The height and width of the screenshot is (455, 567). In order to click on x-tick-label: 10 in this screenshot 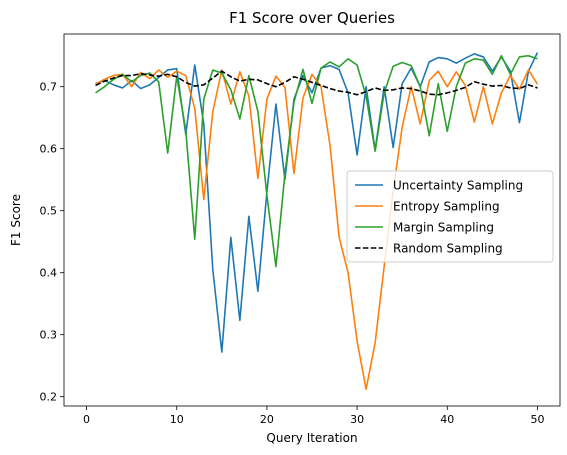, I will do `click(177, 419)`.